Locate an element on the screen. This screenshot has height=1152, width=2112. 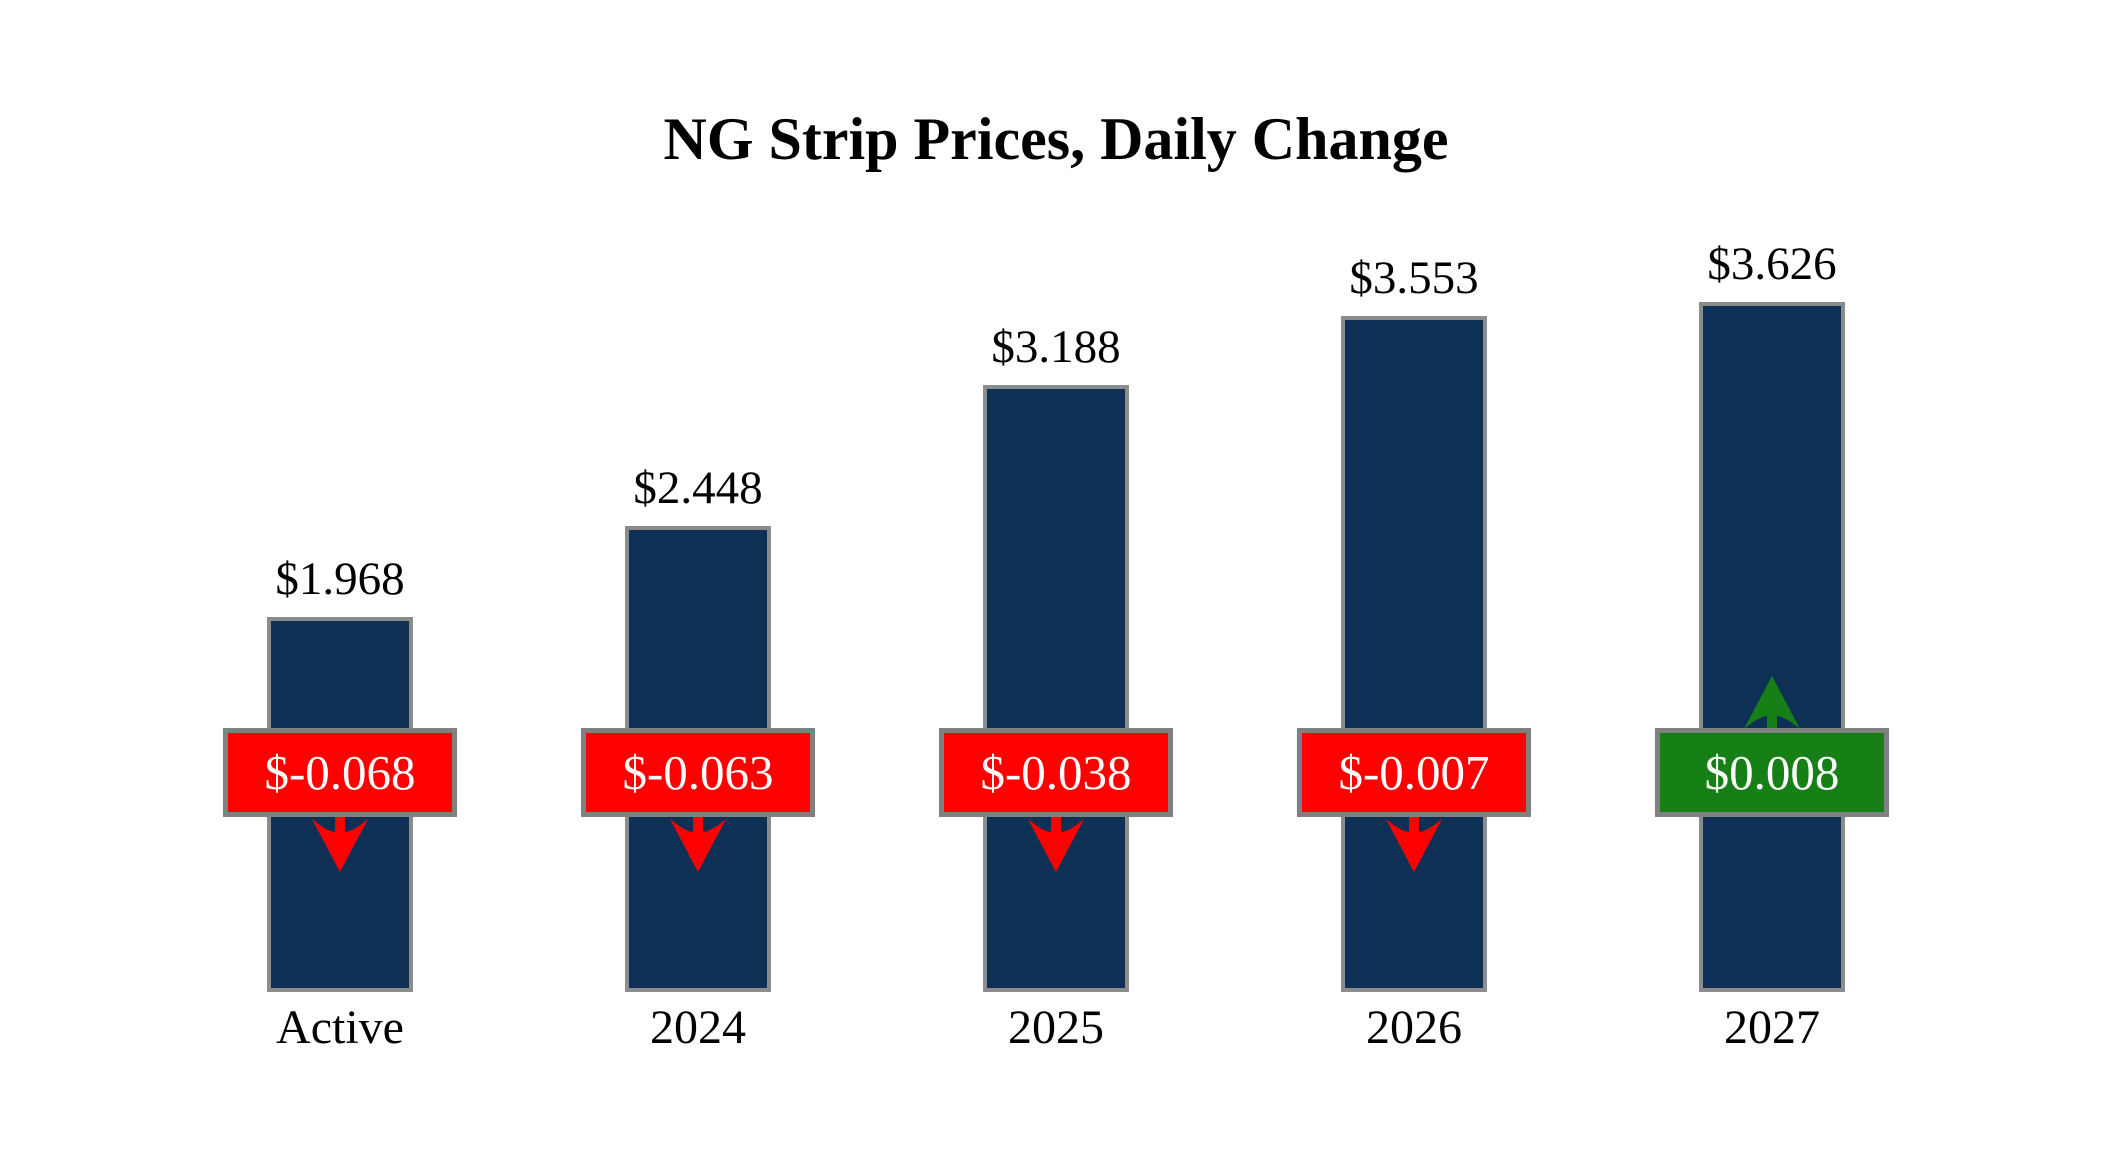
change-badge: $-0.068 is located at coordinates (340, 772).